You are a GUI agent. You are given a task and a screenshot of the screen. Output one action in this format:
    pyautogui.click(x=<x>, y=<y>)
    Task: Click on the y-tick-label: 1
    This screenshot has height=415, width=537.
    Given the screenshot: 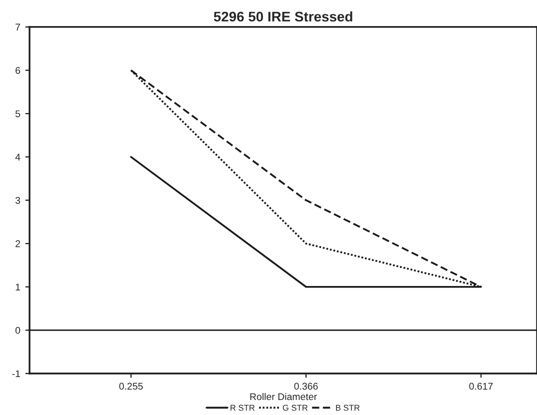 What is the action you would take?
    pyautogui.click(x=18, y=287)
    